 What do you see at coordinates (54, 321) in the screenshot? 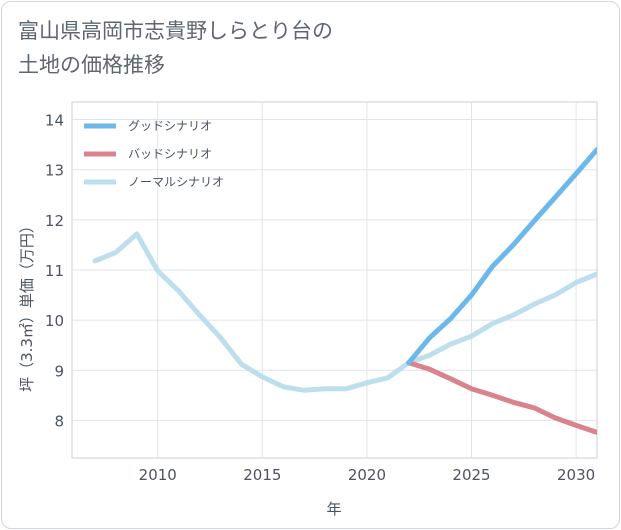
I see `y-tick-label: 10` at bounding box center [54, 321].